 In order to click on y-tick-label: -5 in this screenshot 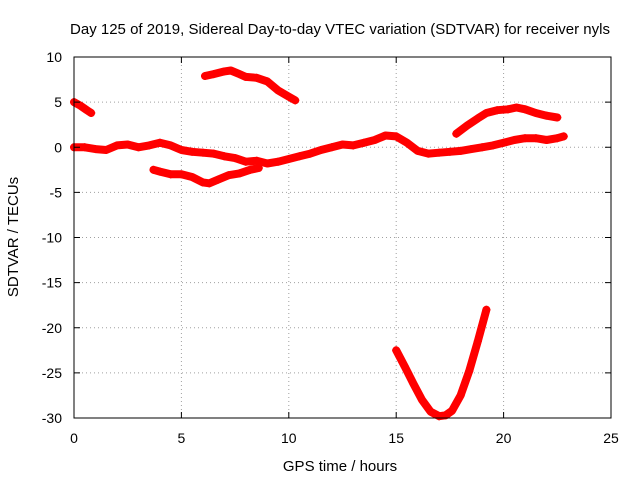, I will do `click(56, 192)`.